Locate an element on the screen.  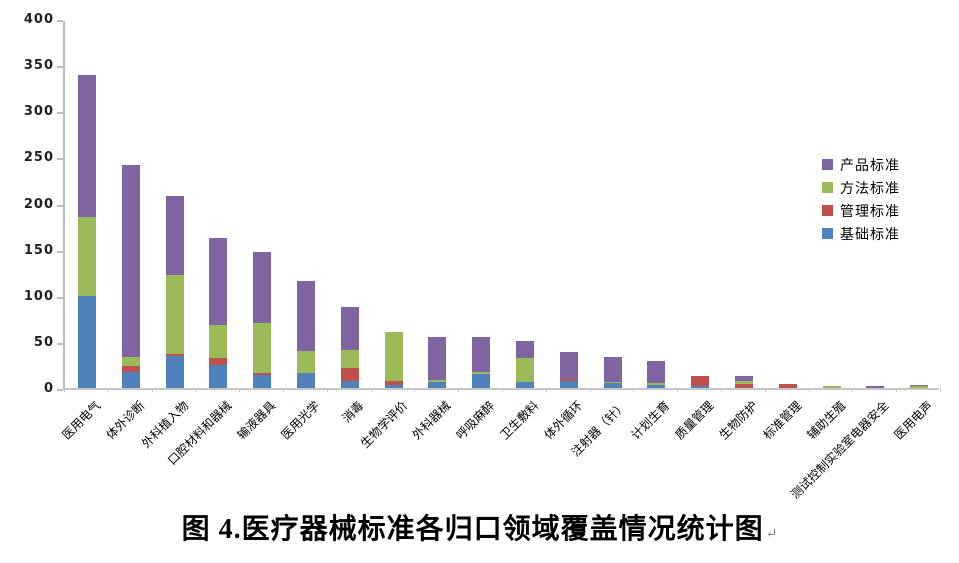
legend-label: 产品标准 is located at coordinates (870, 166).